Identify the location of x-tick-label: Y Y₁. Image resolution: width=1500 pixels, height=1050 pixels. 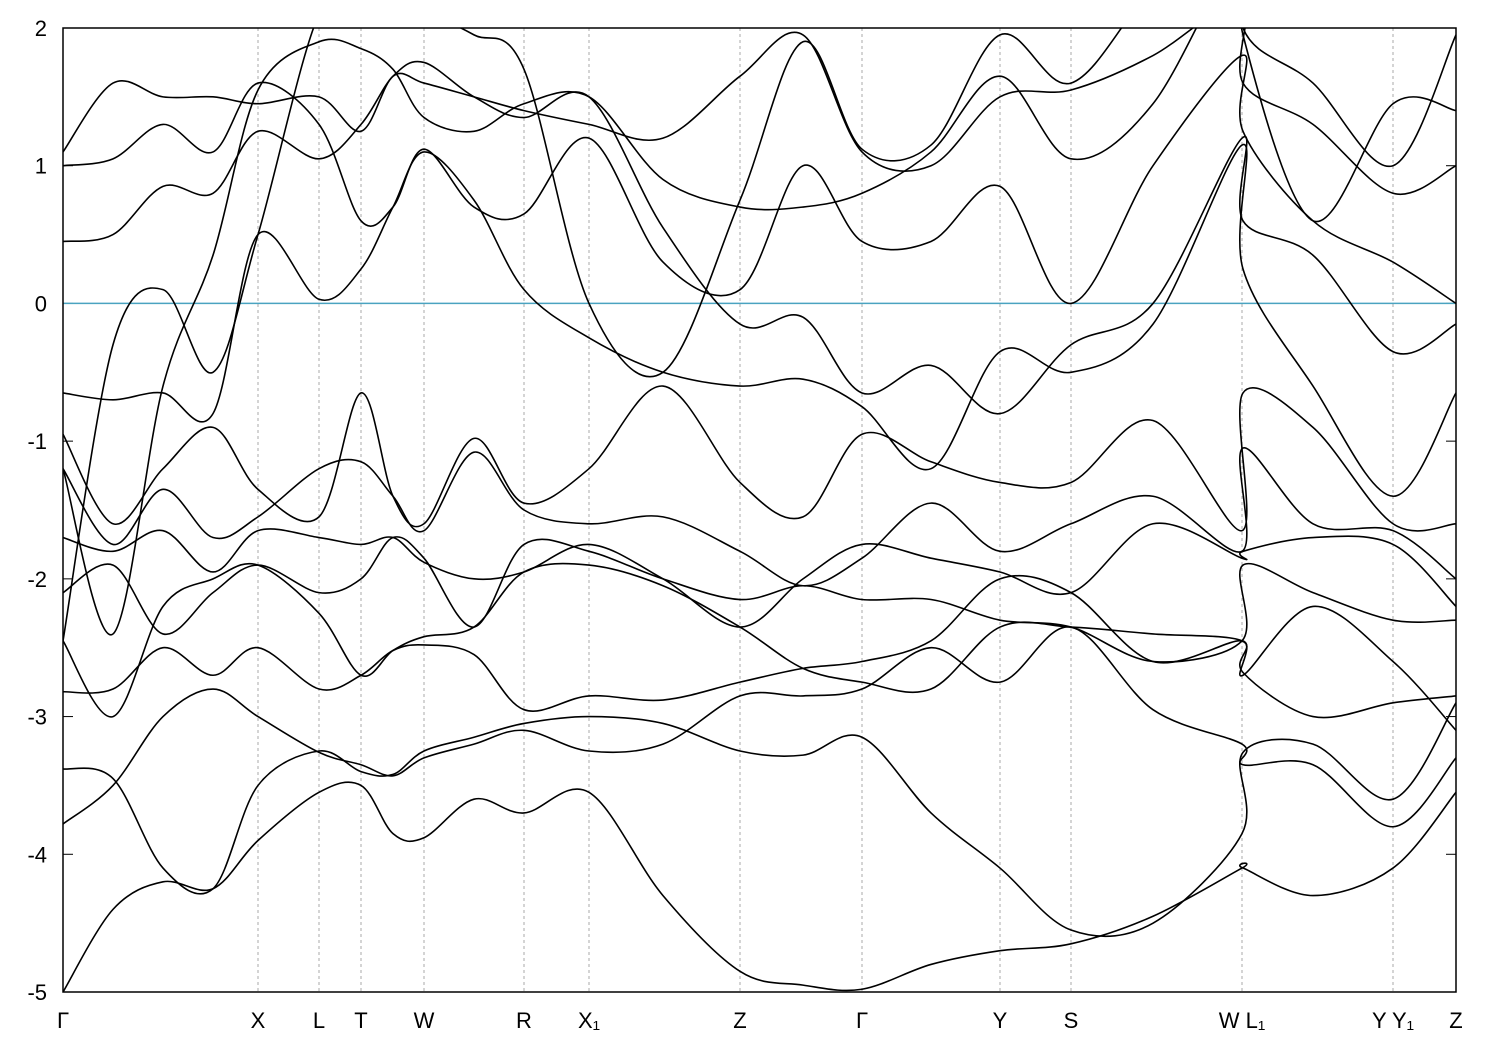
(1393, 1020).